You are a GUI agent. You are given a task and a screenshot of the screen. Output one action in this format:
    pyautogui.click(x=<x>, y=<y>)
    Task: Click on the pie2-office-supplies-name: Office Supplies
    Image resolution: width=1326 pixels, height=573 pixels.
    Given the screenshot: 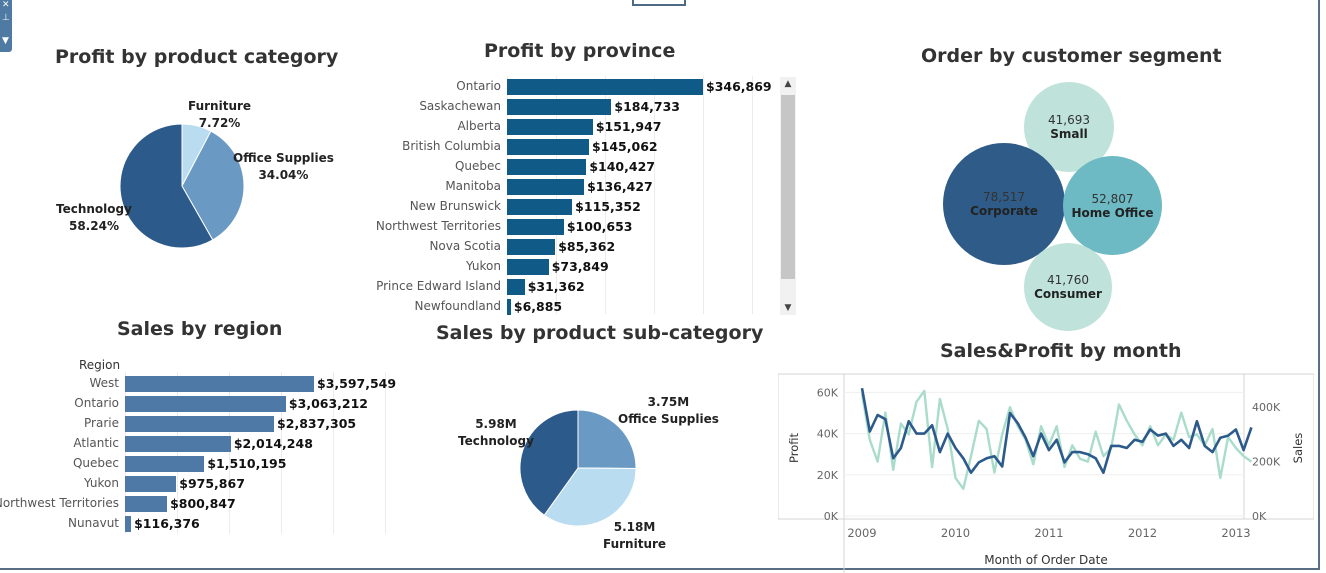 What is the action you would take?
    pyautogui.click(x=668, y=419)
    